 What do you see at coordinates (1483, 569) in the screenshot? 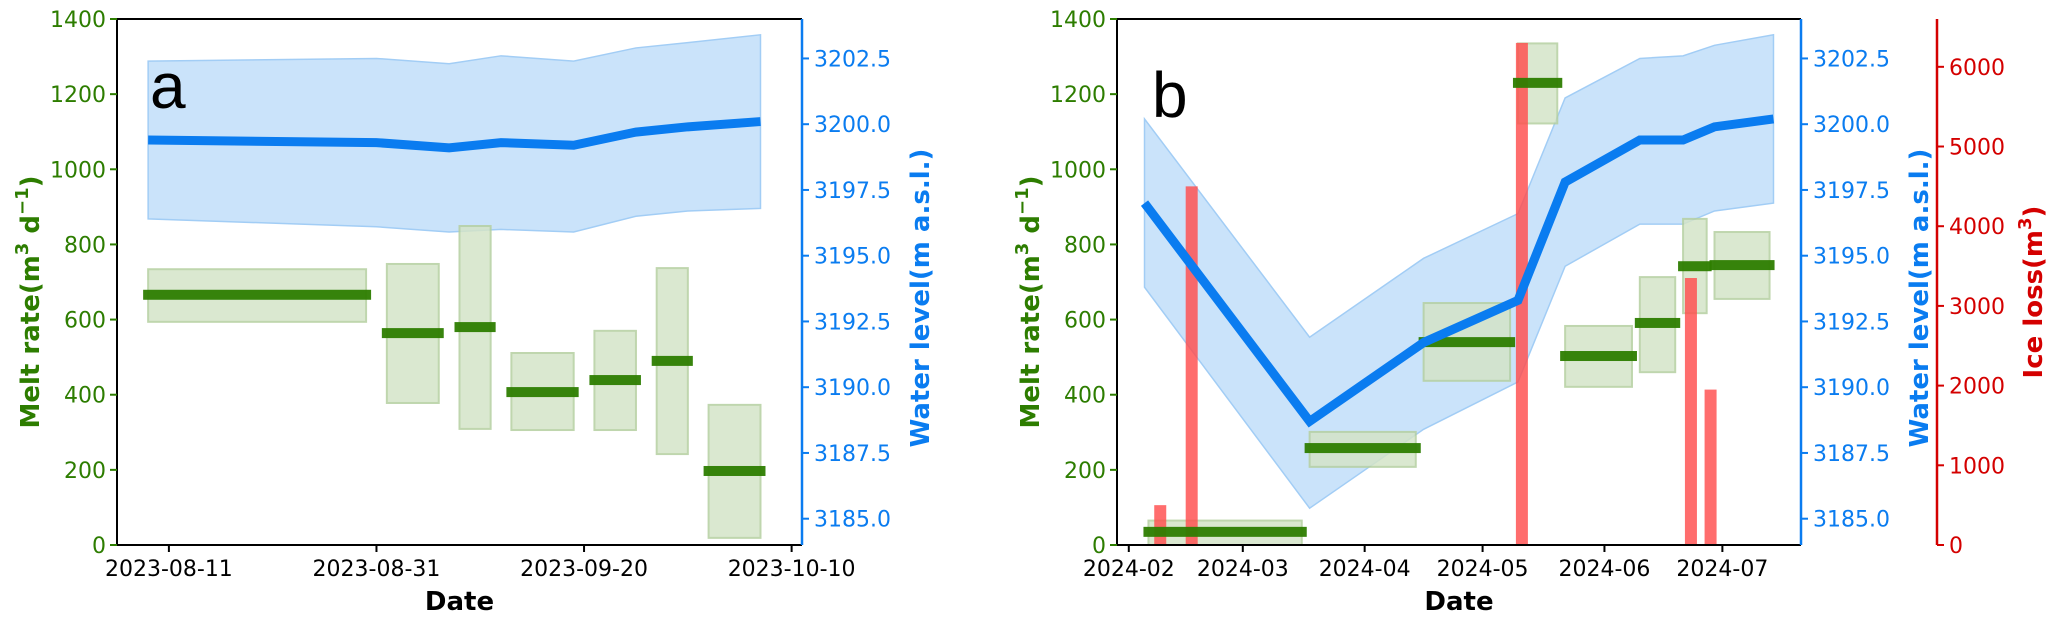
I see `x-tick-label: 2024-05` at bounding box center [1483, 569].